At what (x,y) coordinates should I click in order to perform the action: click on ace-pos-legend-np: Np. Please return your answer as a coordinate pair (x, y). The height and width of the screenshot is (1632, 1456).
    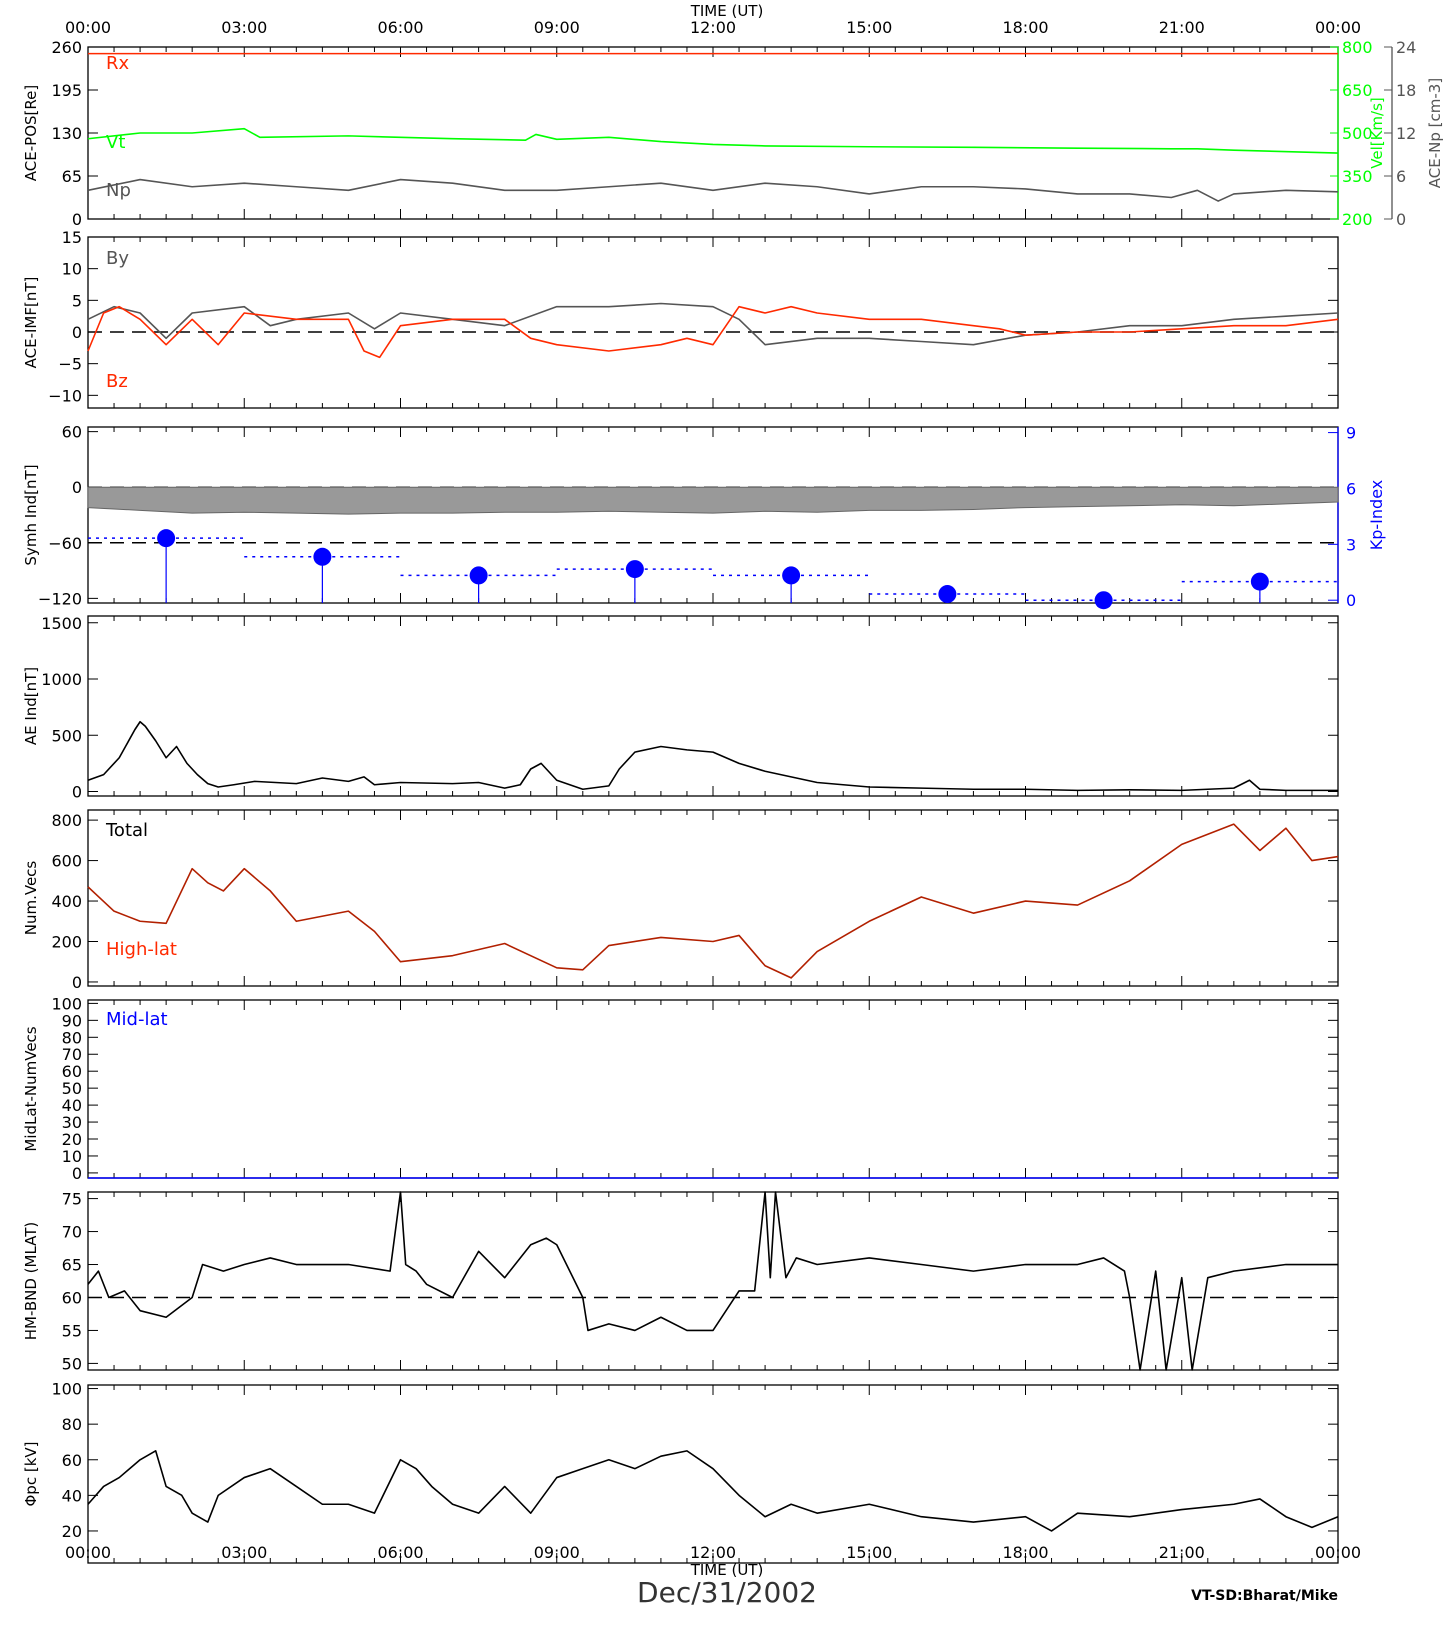
    Looking at the image, I should click on (118, 190).